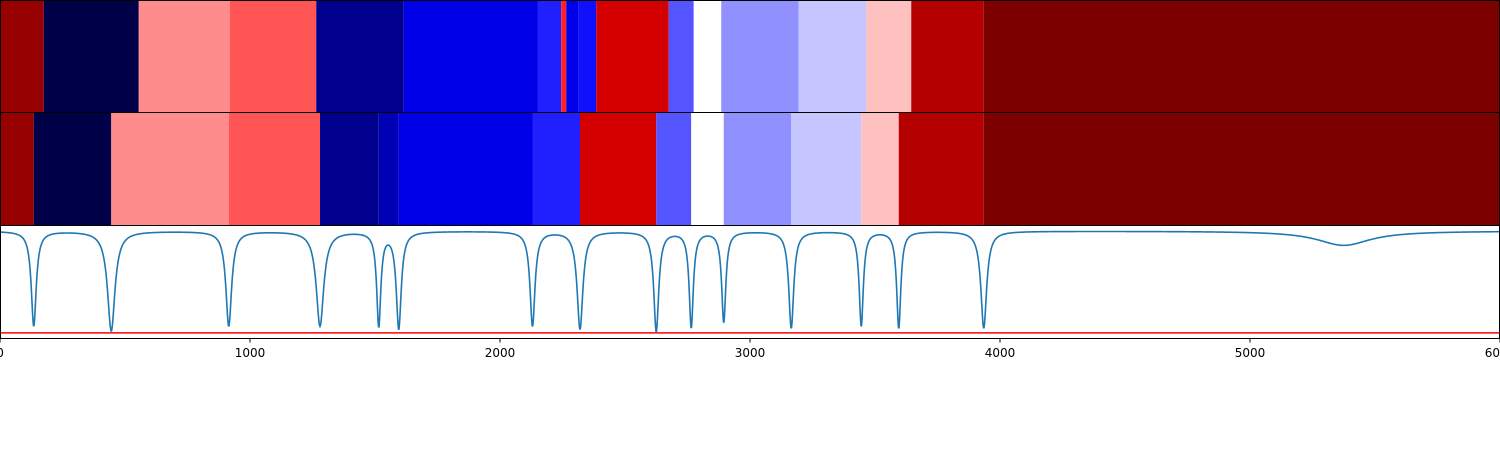  Describe the element at coordinates (1000, 353) in the screenshot. I see `x-tick-label: 4000` at that location.